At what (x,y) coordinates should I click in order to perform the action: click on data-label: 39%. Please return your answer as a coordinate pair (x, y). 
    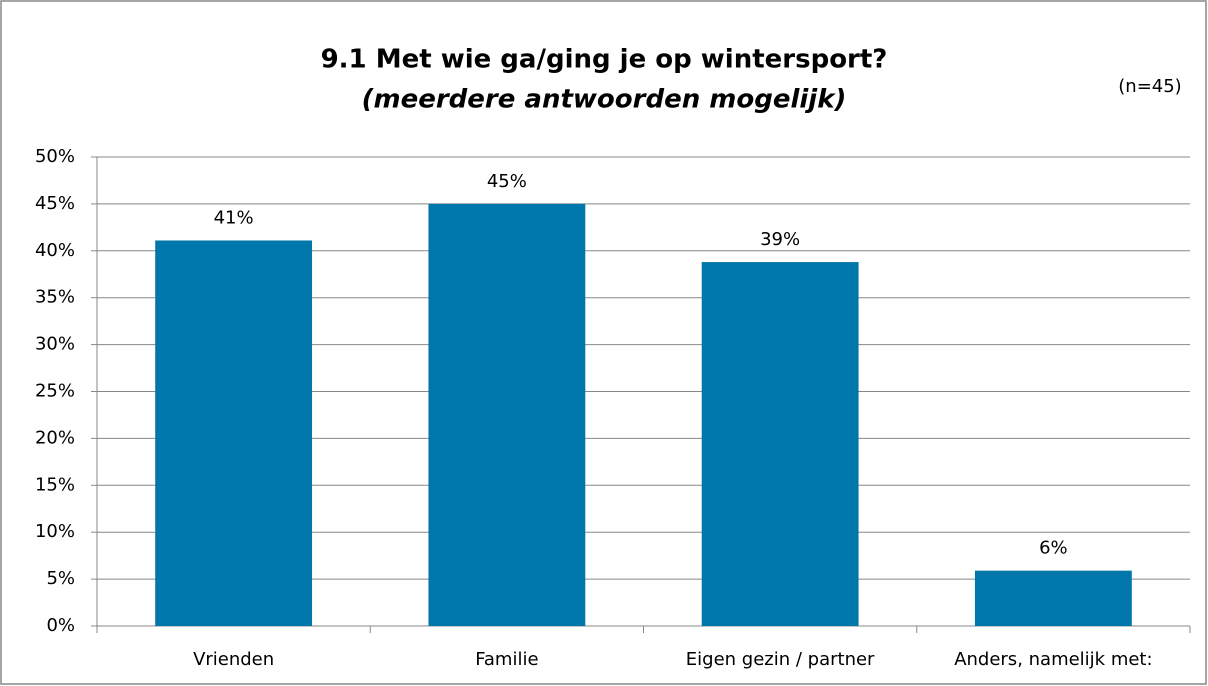
    Looking at the image, I should click on (780, 239).